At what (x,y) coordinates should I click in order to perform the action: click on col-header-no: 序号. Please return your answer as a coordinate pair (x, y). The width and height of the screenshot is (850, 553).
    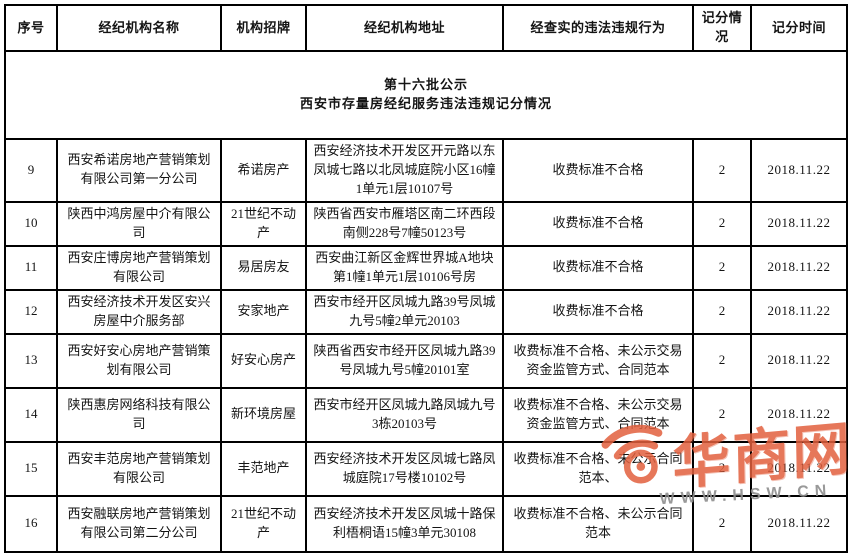
    Looking at the image, I should click on (31, 28).